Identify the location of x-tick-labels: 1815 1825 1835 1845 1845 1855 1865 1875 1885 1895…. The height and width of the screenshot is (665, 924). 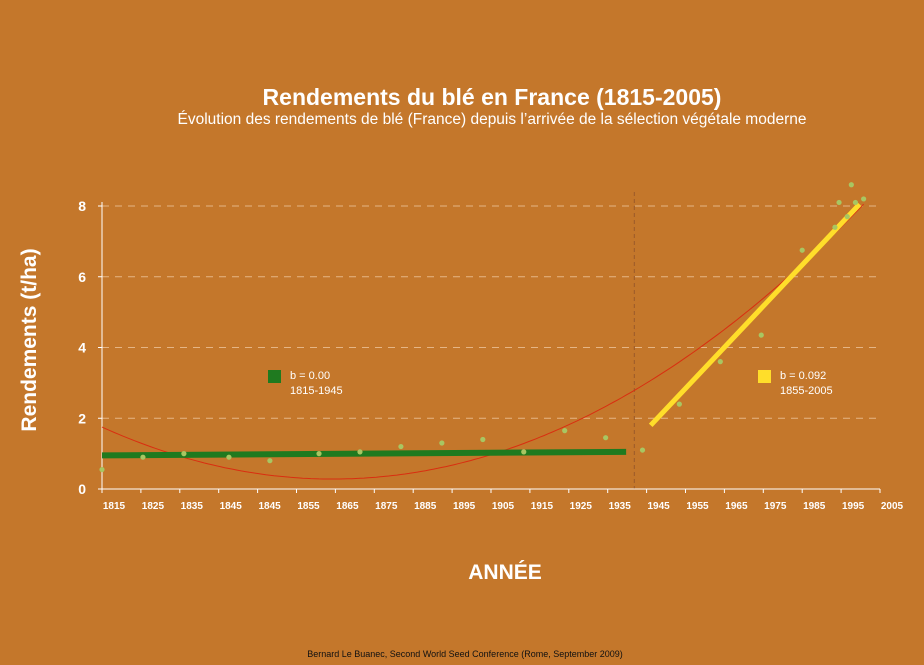
(502, 500).